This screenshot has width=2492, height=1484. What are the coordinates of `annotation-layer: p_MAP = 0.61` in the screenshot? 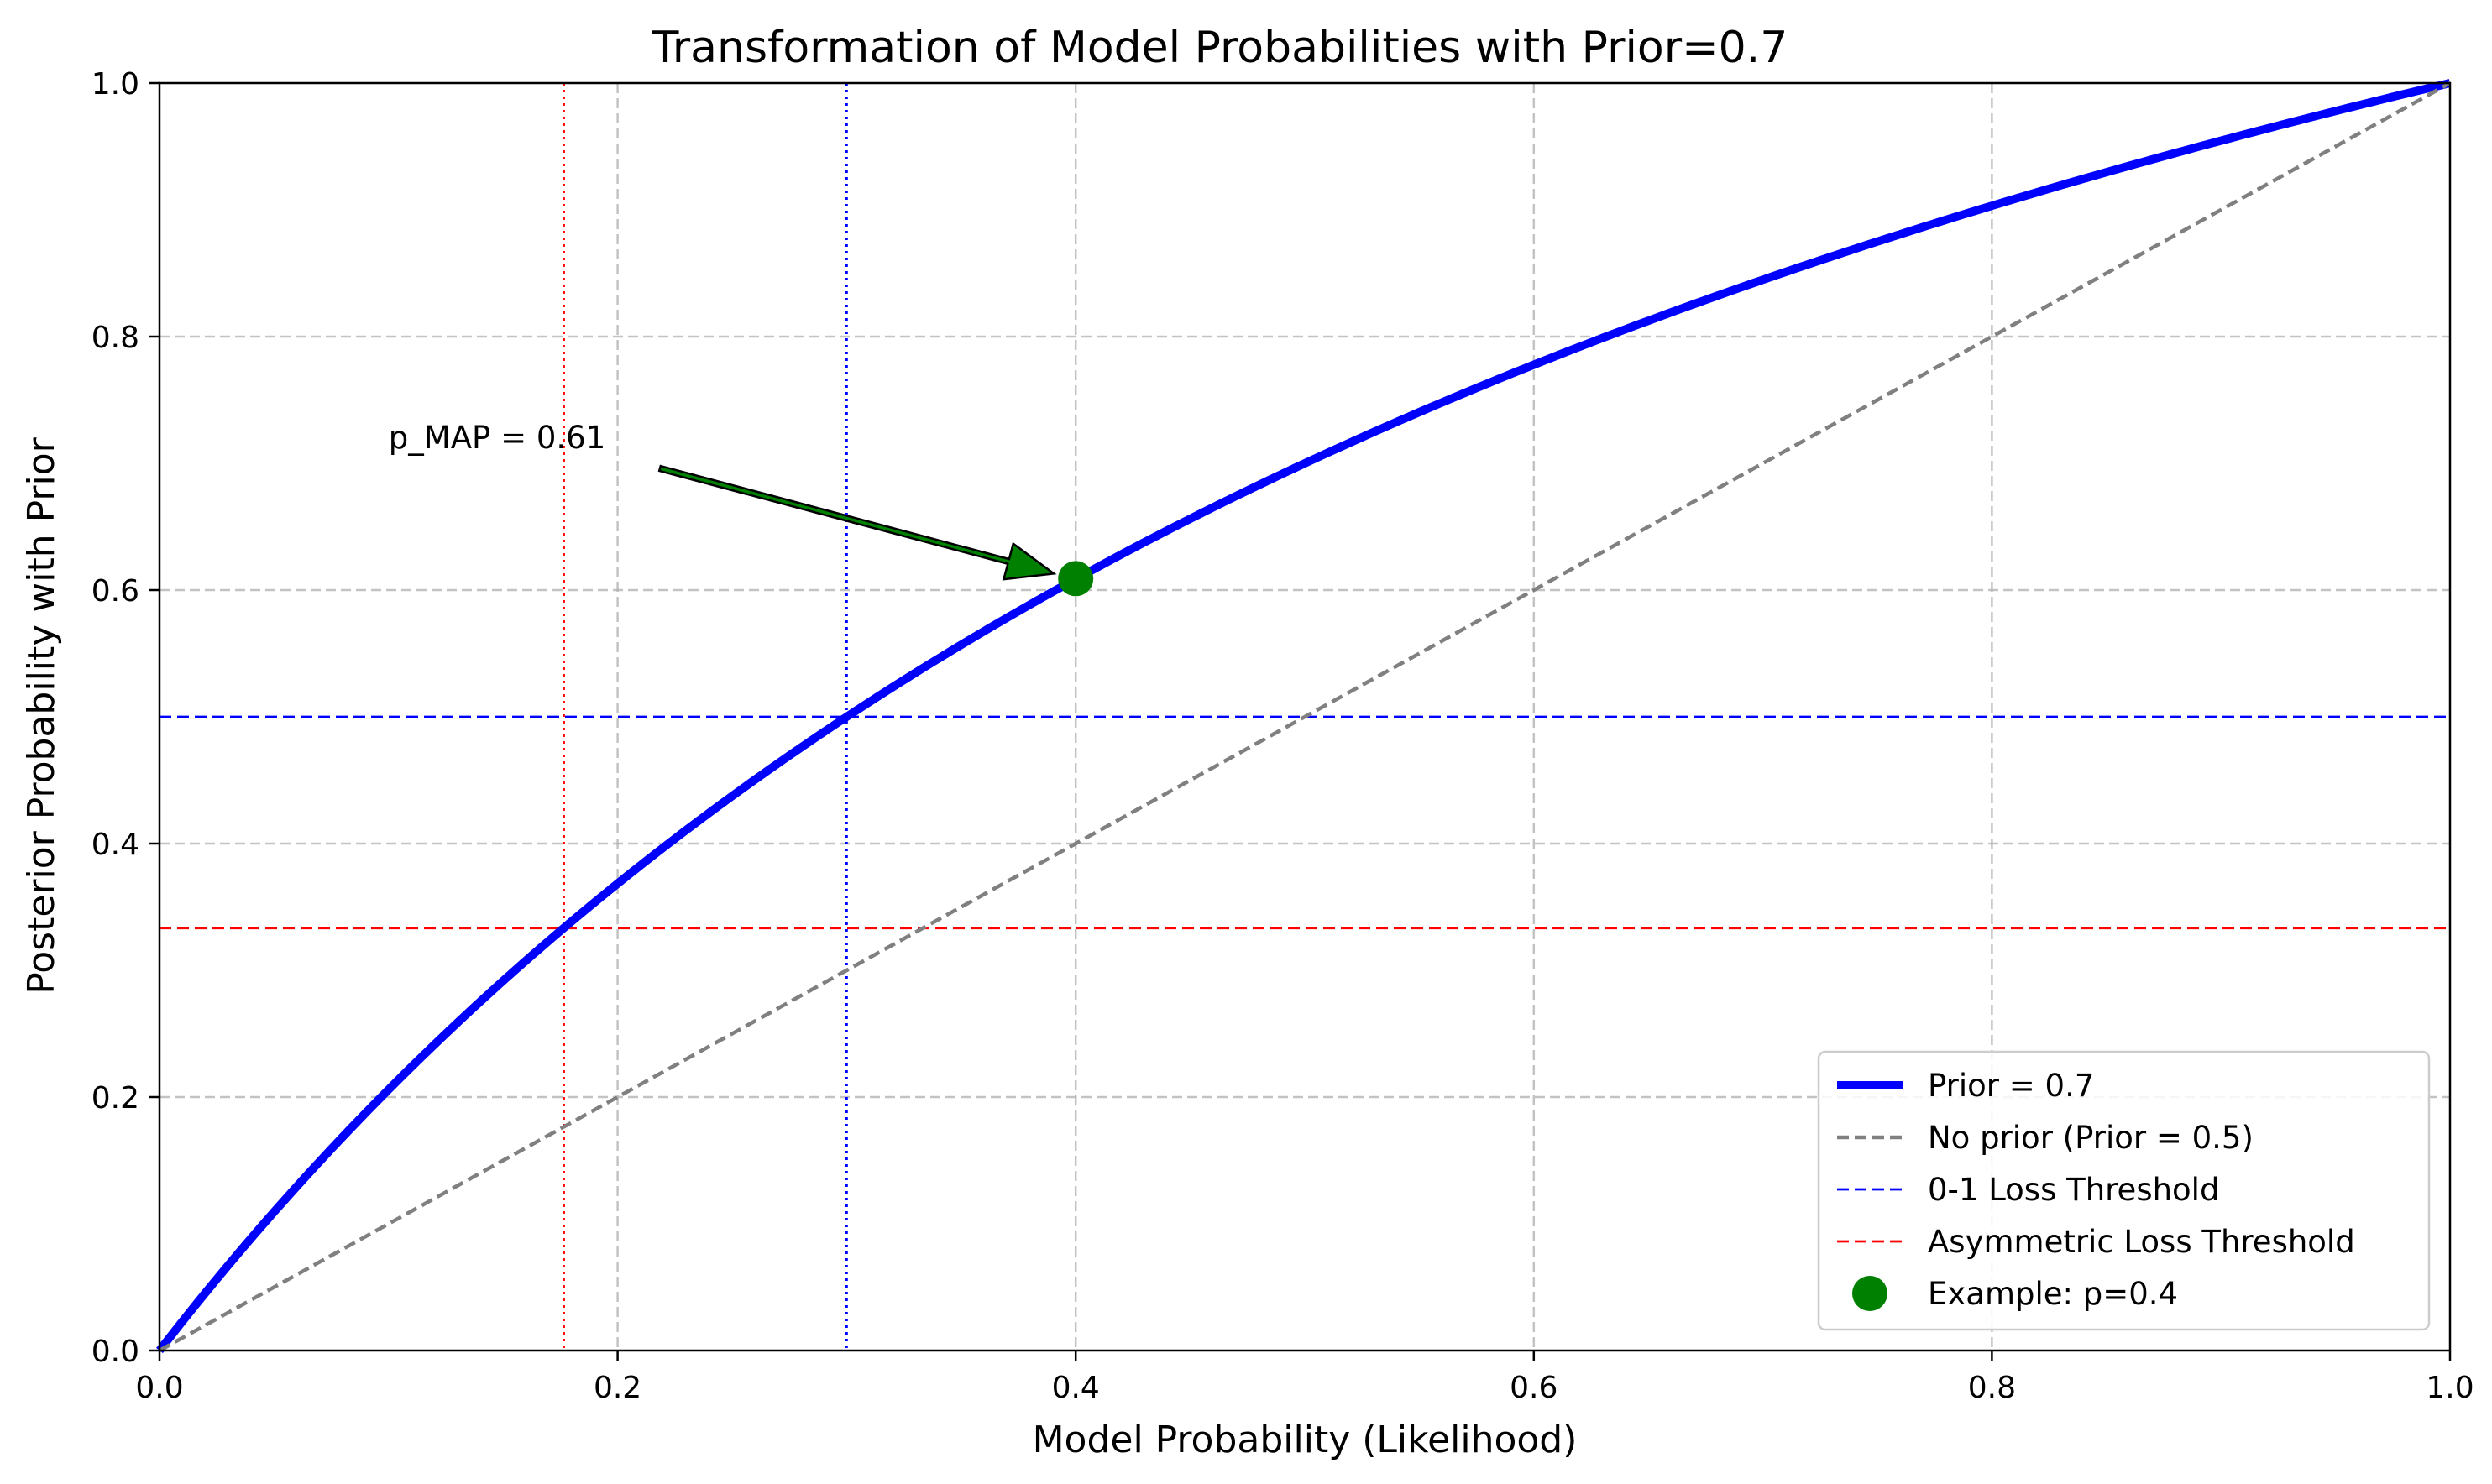 It's located at (723, 500).